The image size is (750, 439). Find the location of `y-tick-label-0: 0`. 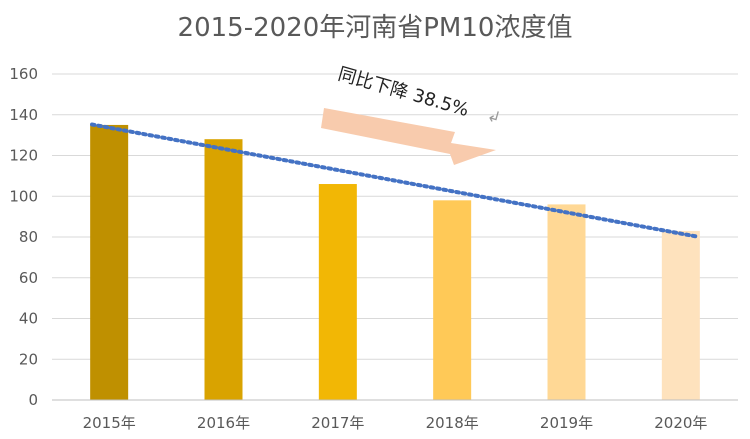

y-tick-label-0: 0 is located at coordinates (33, 400).